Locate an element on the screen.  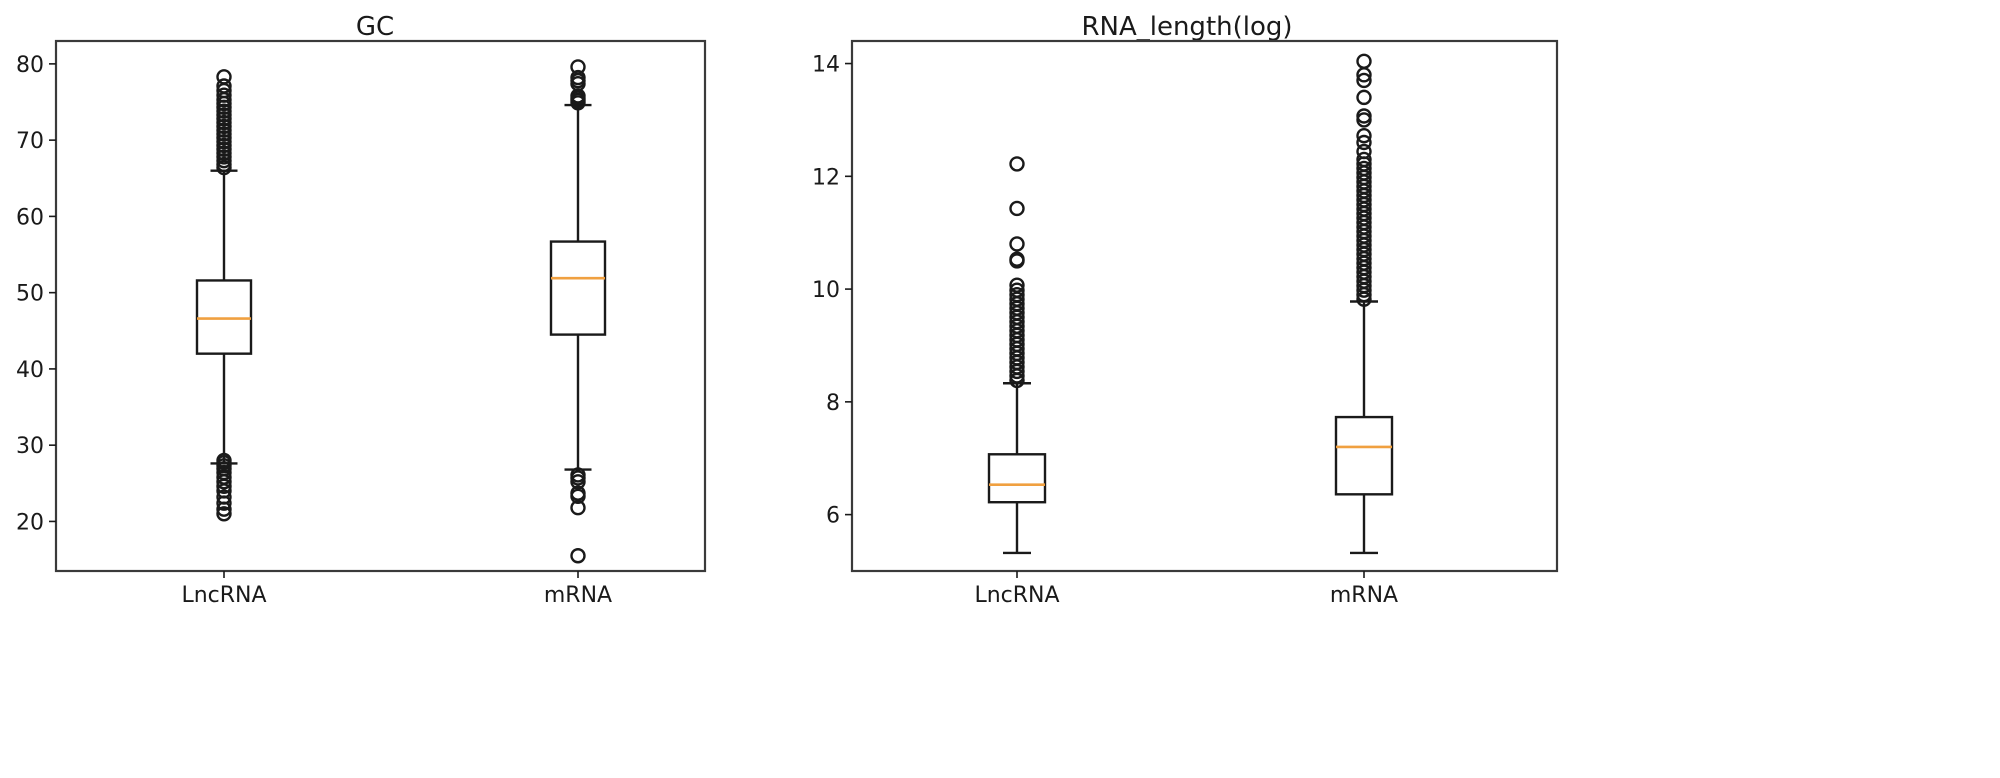
y-tick-label: 70 is located at coordinates (30, 141).